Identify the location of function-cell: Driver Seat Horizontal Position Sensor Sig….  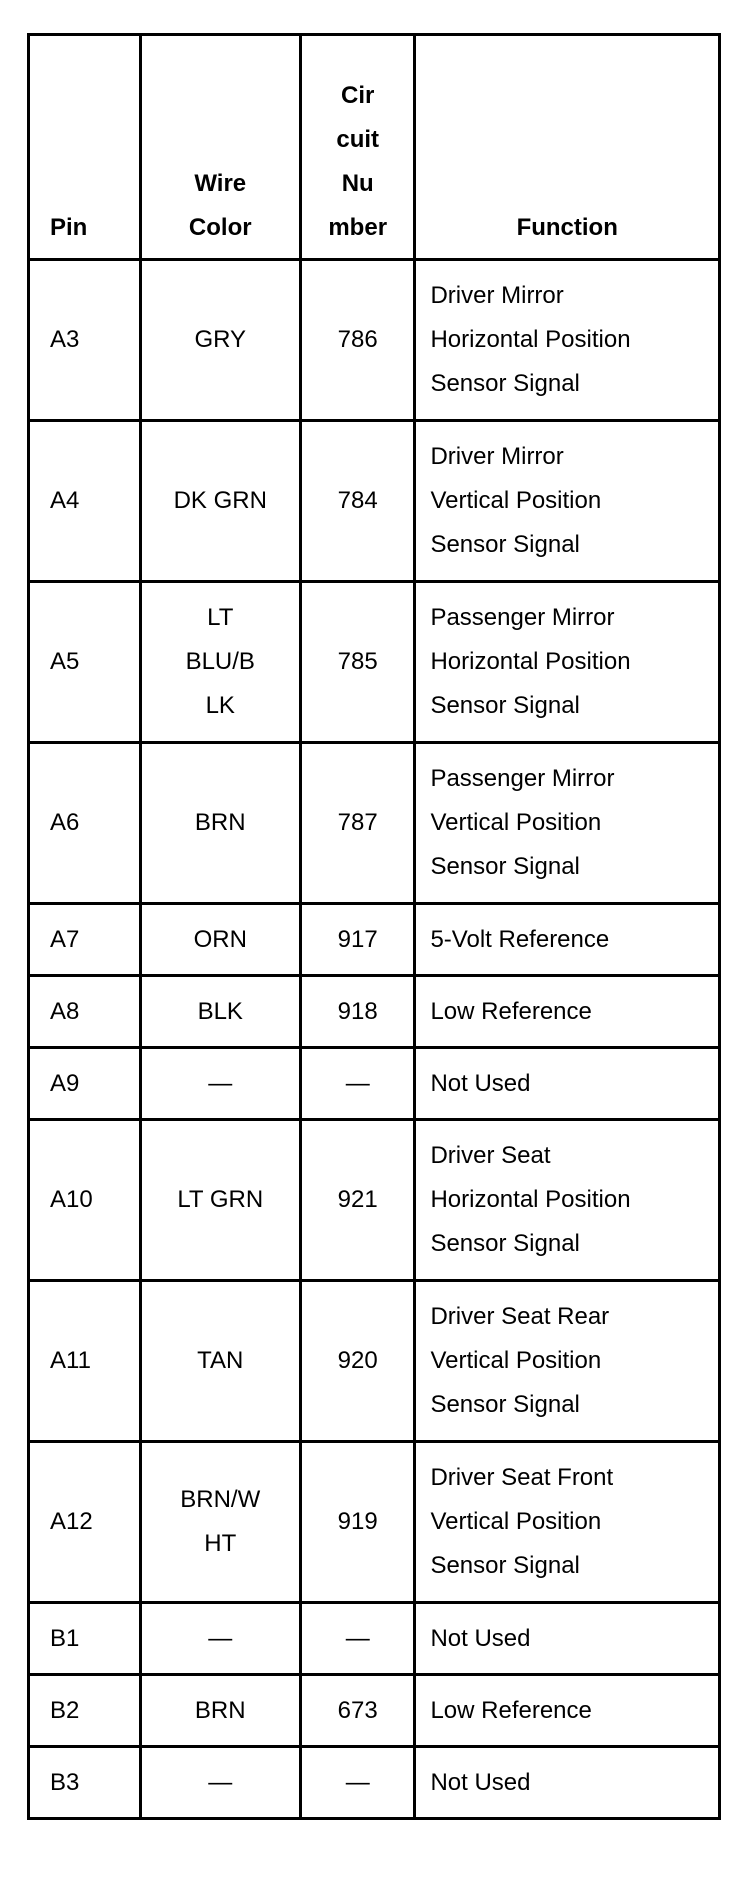
(567, 1200).